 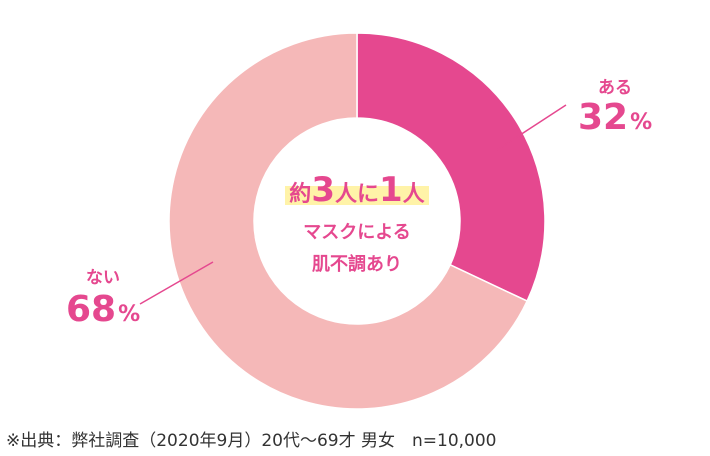 I want to click on label-nai-name: ない, so click(x=103, y=278).